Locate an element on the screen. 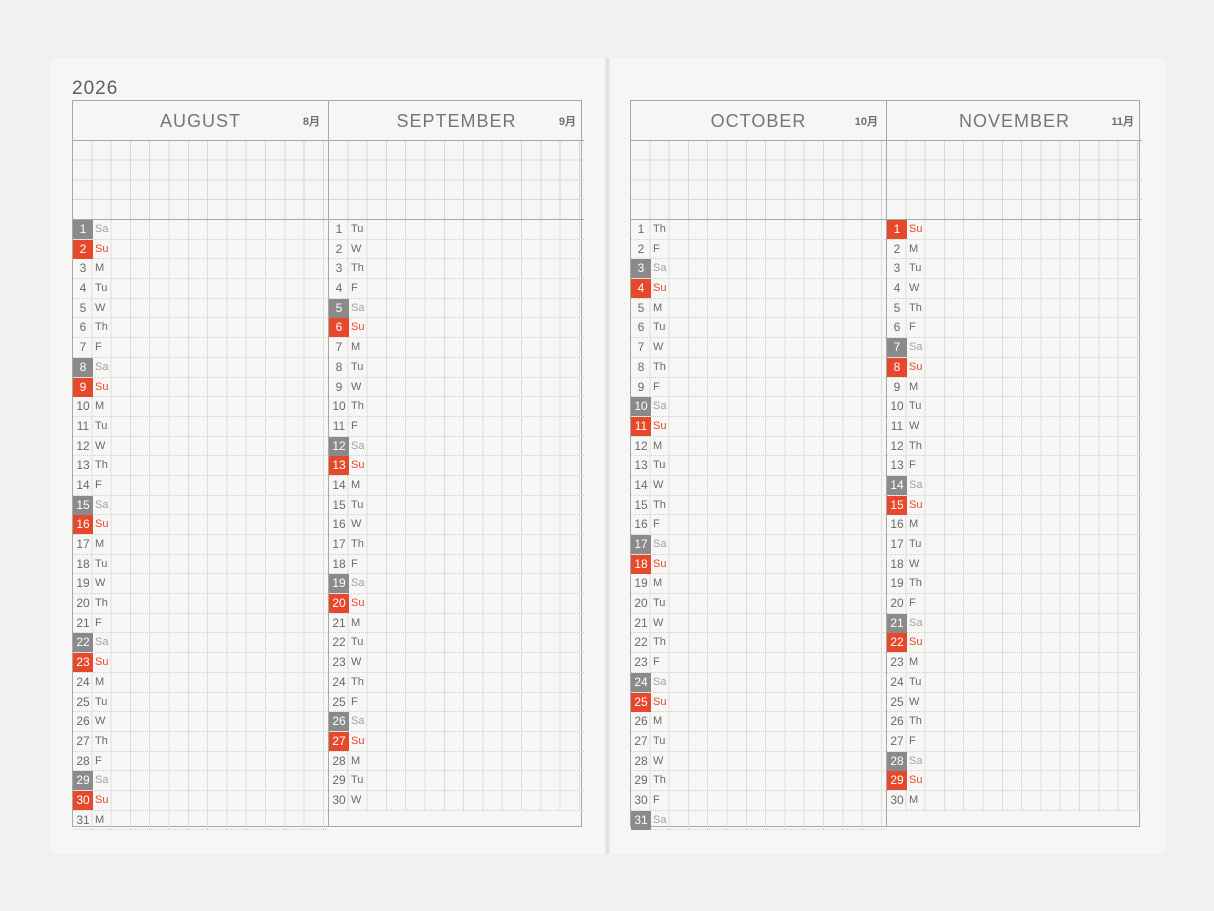 Image resolution: width=1214 pixels, height=911 pixels. day-row: 30 F is located at coordinates (758, 800).